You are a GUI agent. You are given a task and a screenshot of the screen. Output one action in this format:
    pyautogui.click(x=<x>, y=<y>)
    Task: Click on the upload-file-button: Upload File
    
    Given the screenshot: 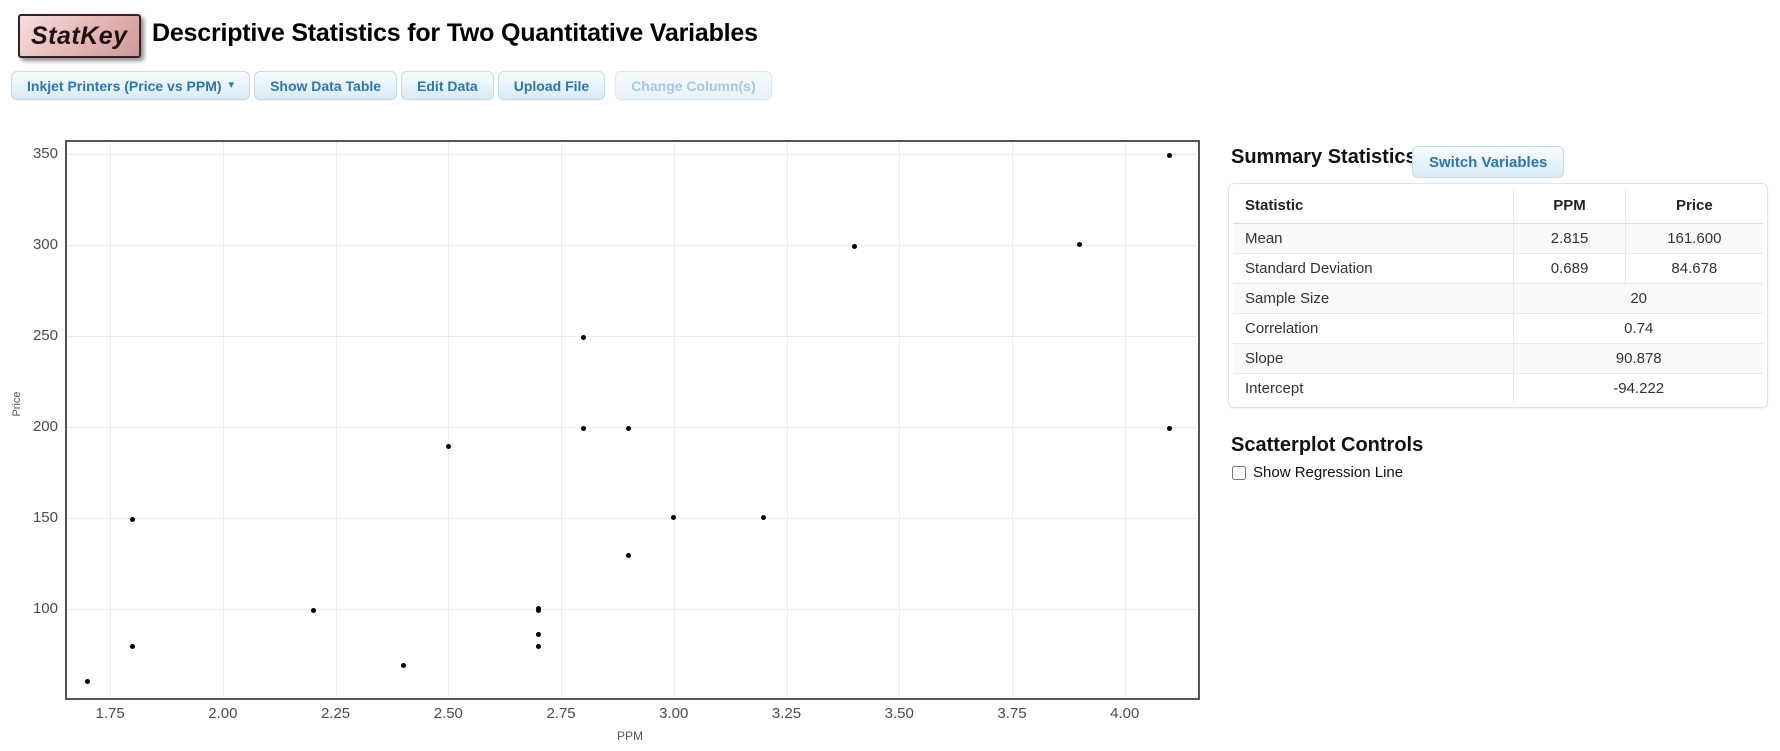 What is the action you would take?
    pyautogui.click(x=551, y=85)
    